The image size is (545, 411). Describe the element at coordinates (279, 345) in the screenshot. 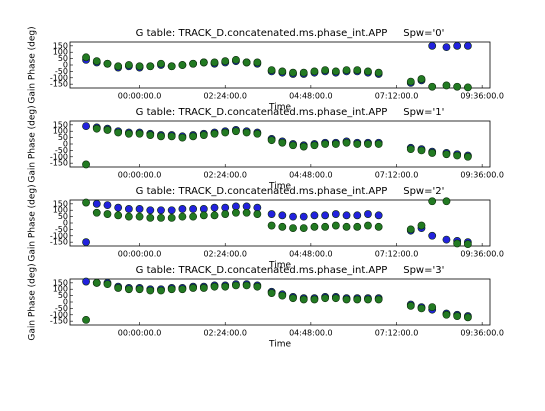

I see `x-axis-label: Time` at that location.